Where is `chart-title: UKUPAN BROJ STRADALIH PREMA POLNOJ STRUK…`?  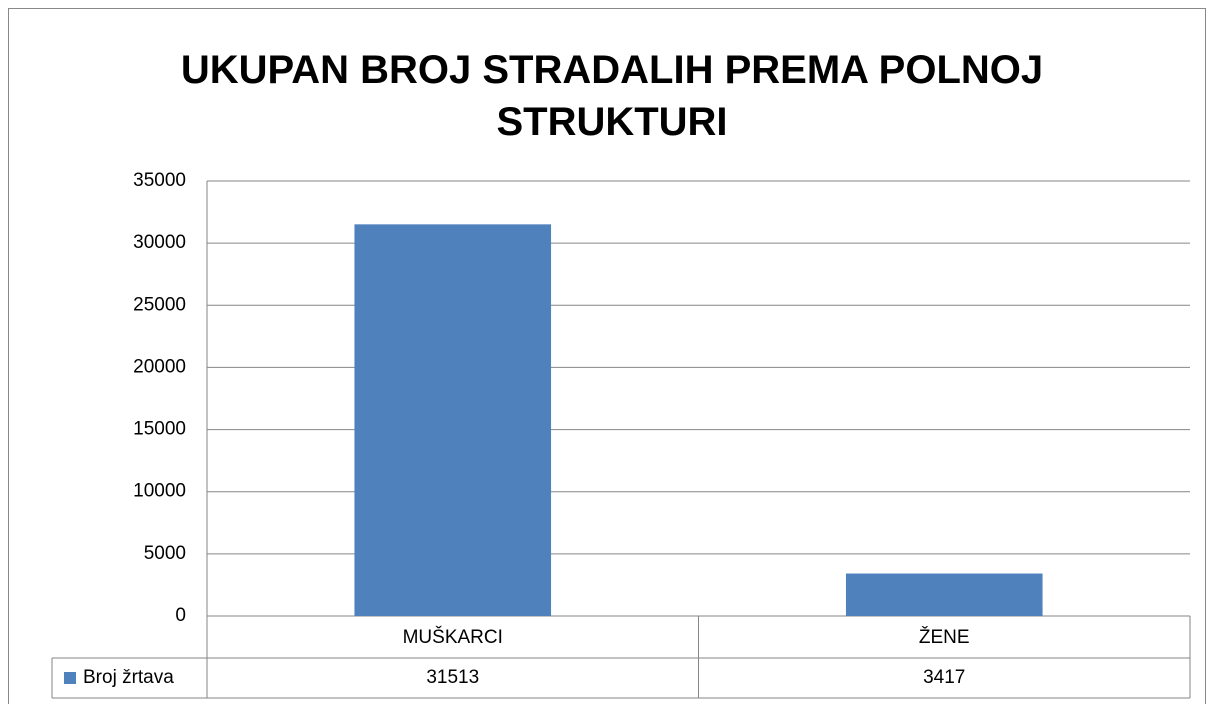
chart-title: UKUPAN BROJ STRADALIH PREMA POLNOJ STRUK… is located at coordinates (612, 96).